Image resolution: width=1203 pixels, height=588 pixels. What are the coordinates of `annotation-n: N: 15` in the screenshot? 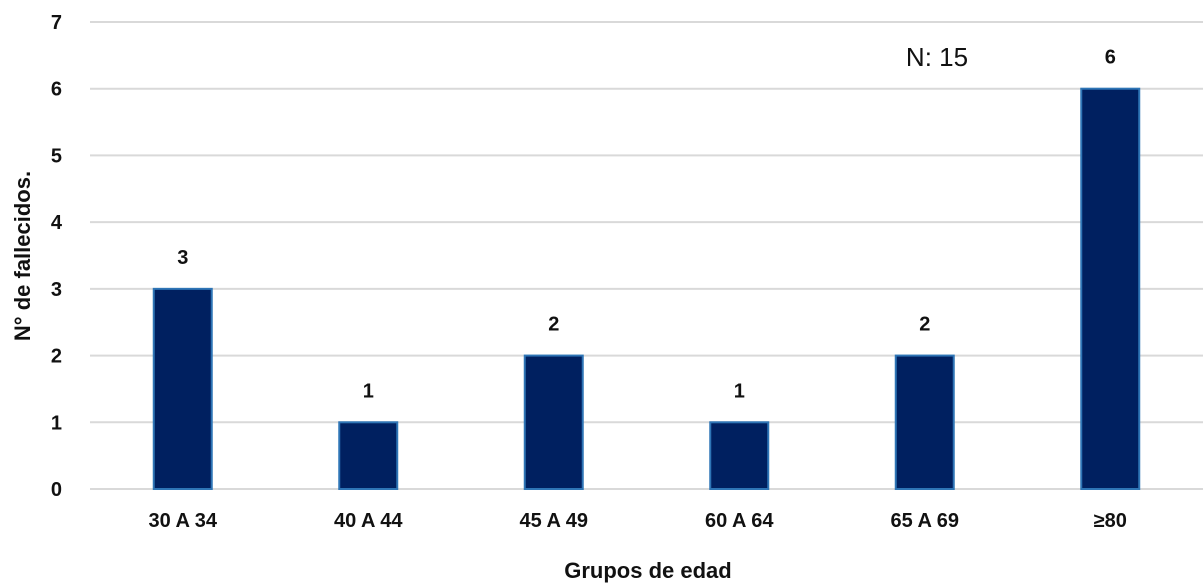 It's located at (937, 57).